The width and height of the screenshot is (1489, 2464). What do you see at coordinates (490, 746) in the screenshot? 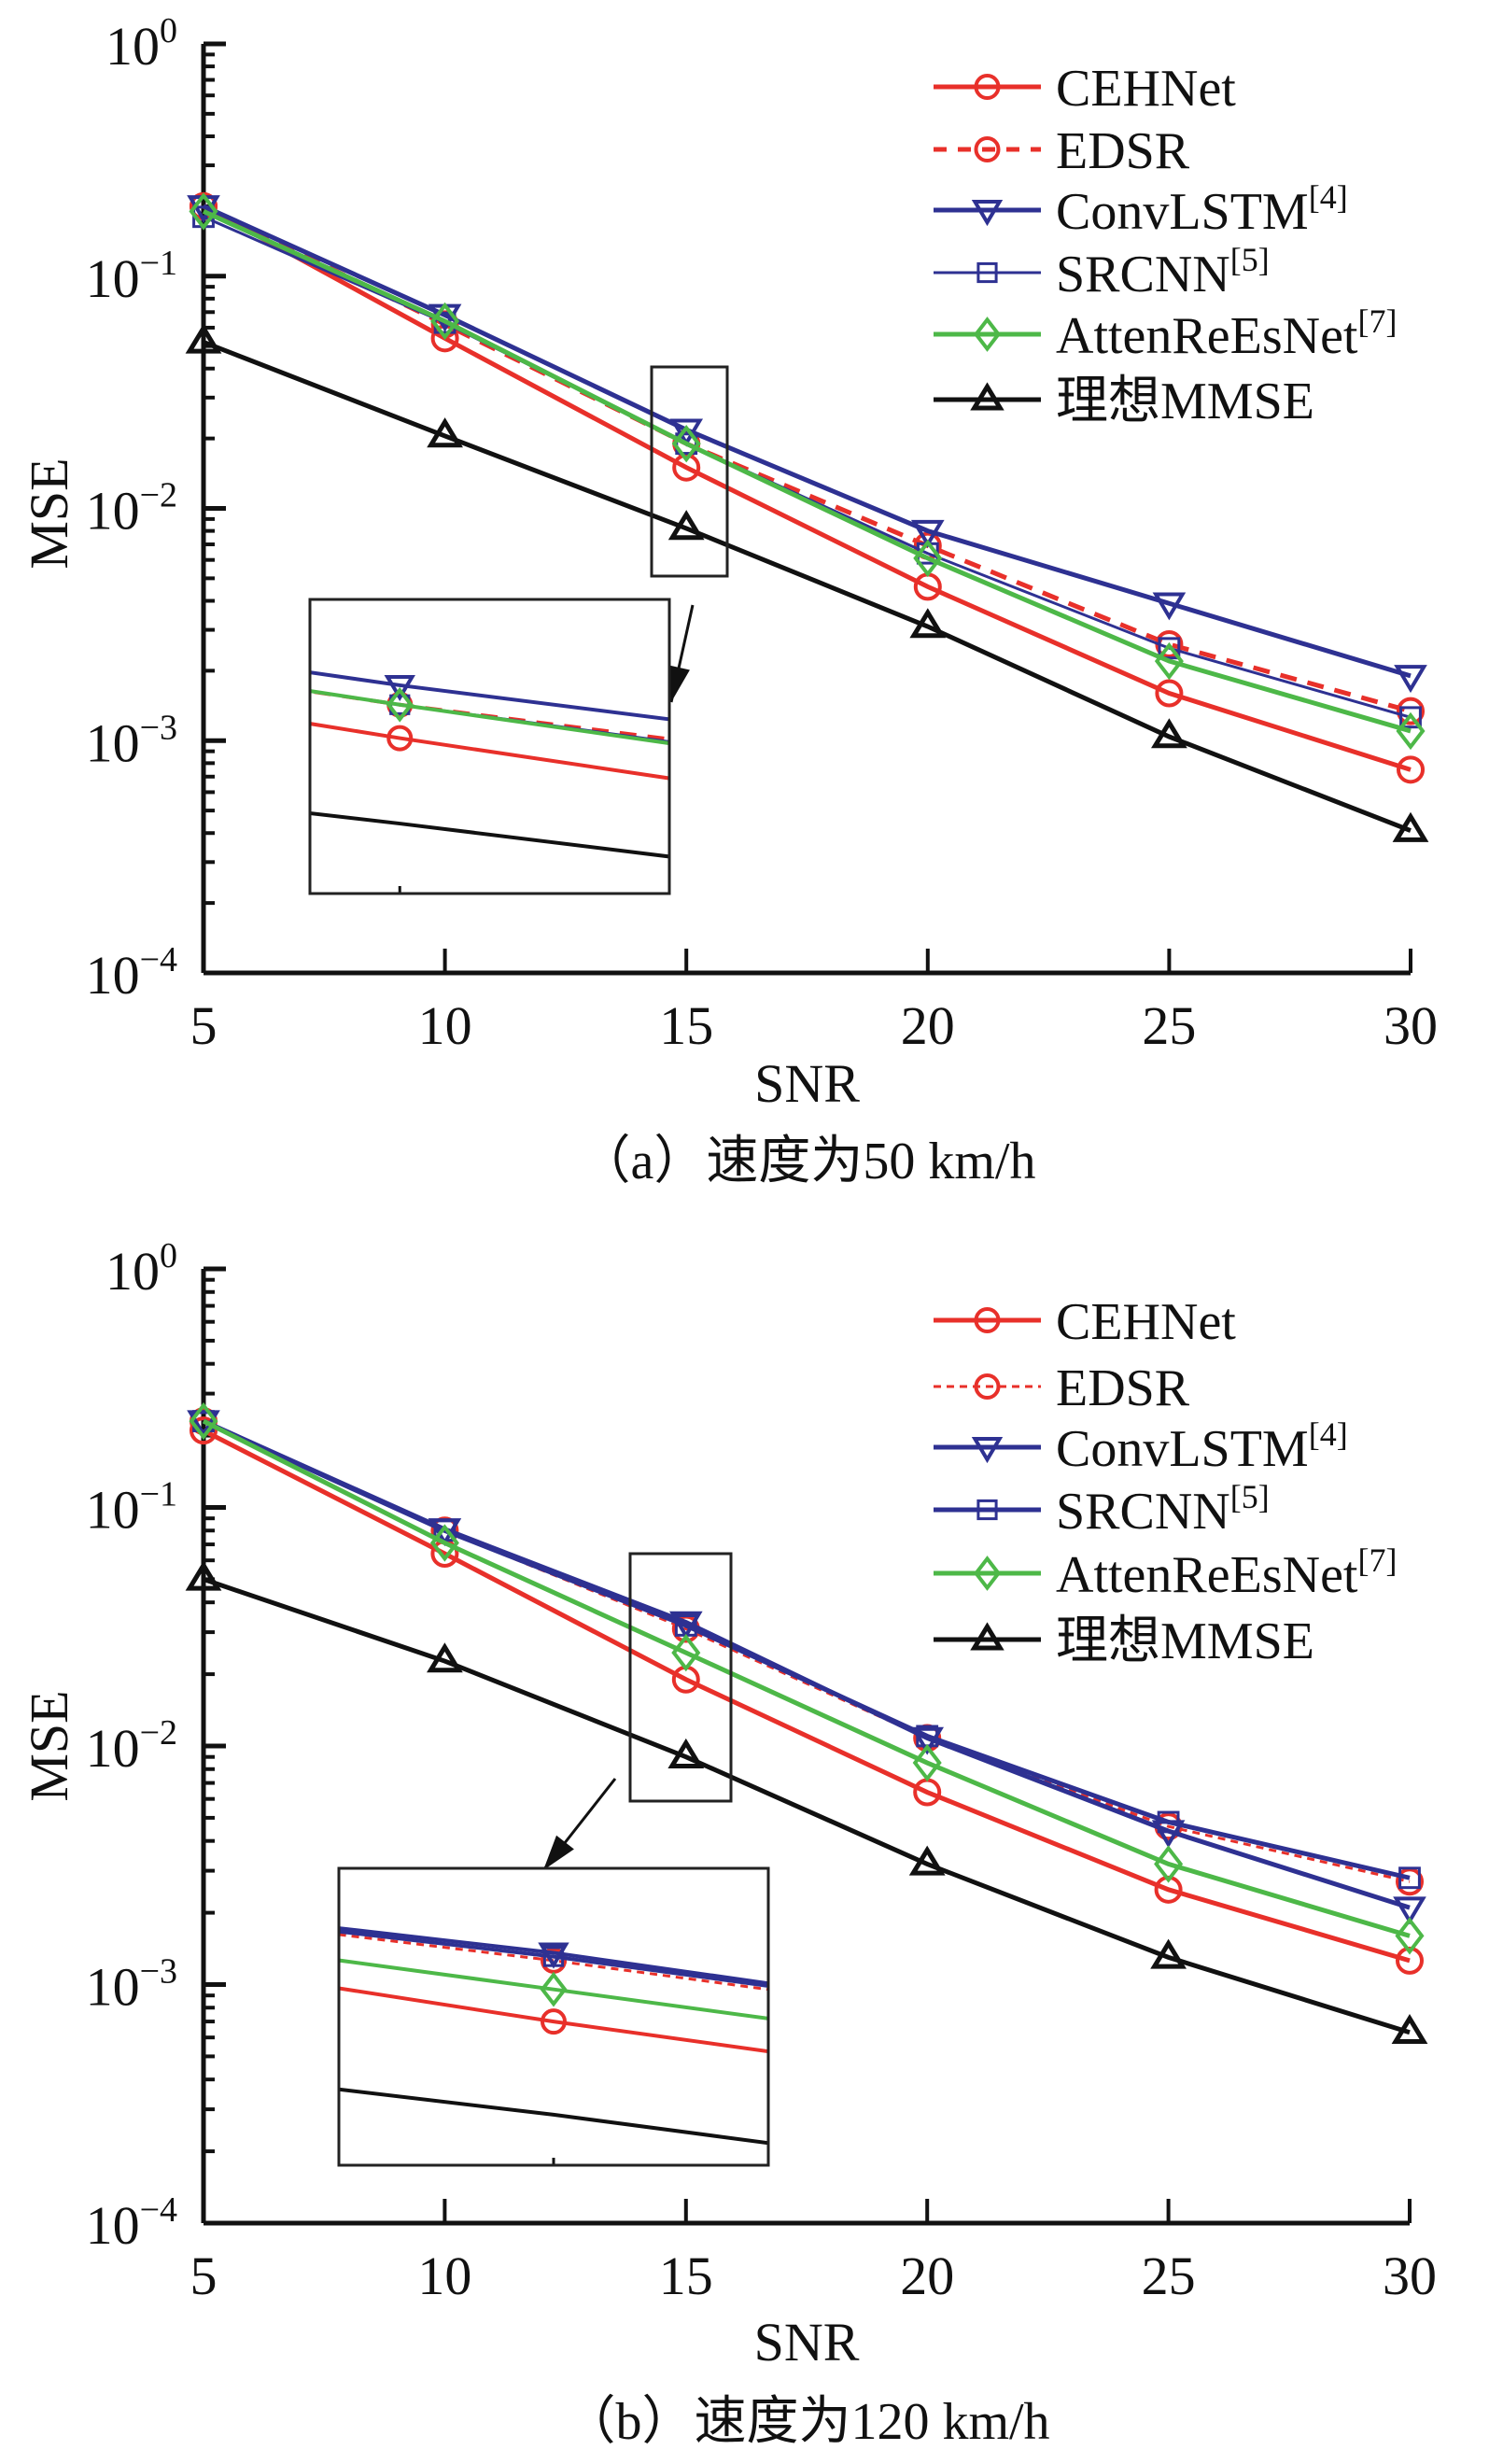
I see `inset-background` at bounding box center [490, 746].